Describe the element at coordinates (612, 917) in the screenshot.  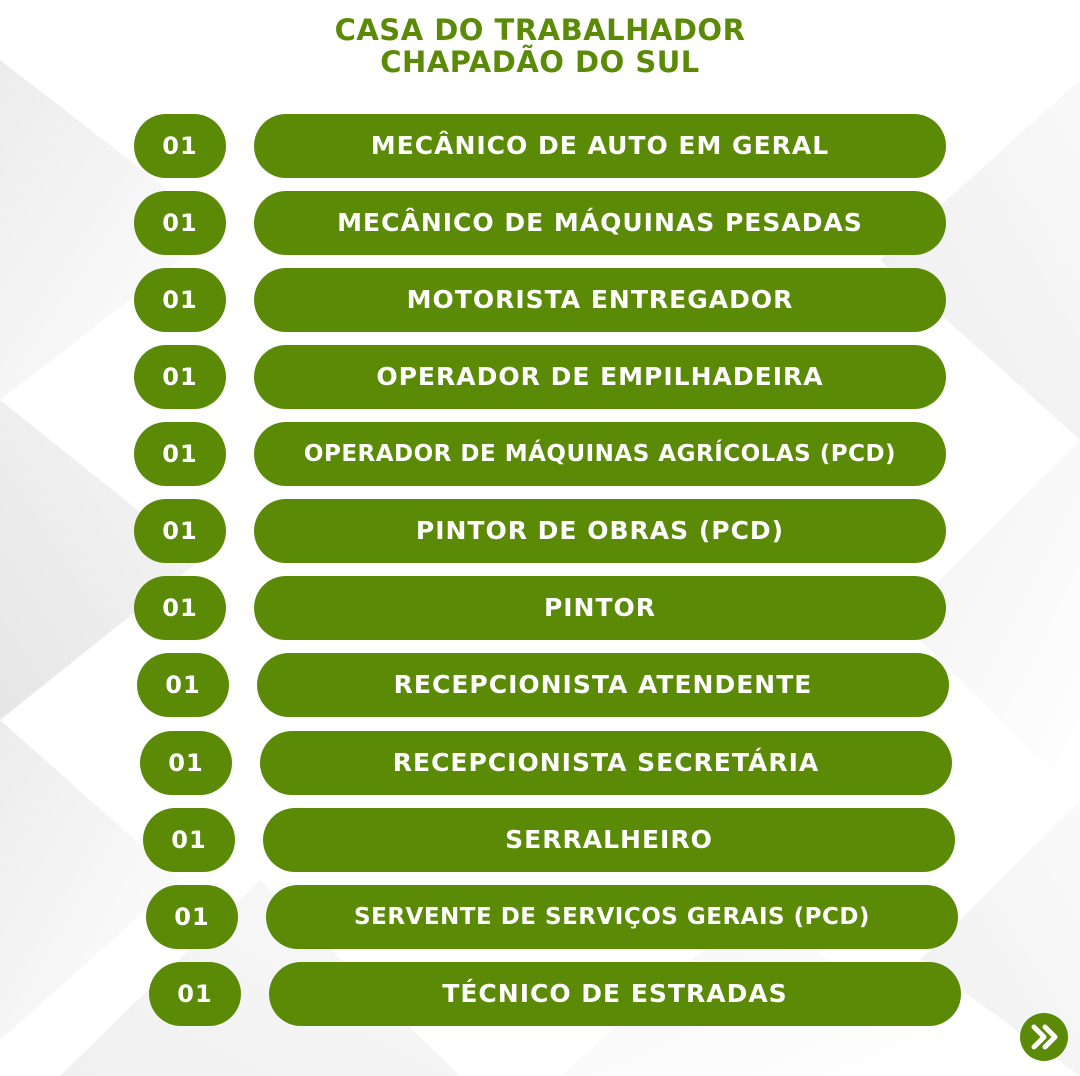
I see `job-title-pill: SERVENTE DE SERVIÇOS GERAIS (PCD)` at that location.